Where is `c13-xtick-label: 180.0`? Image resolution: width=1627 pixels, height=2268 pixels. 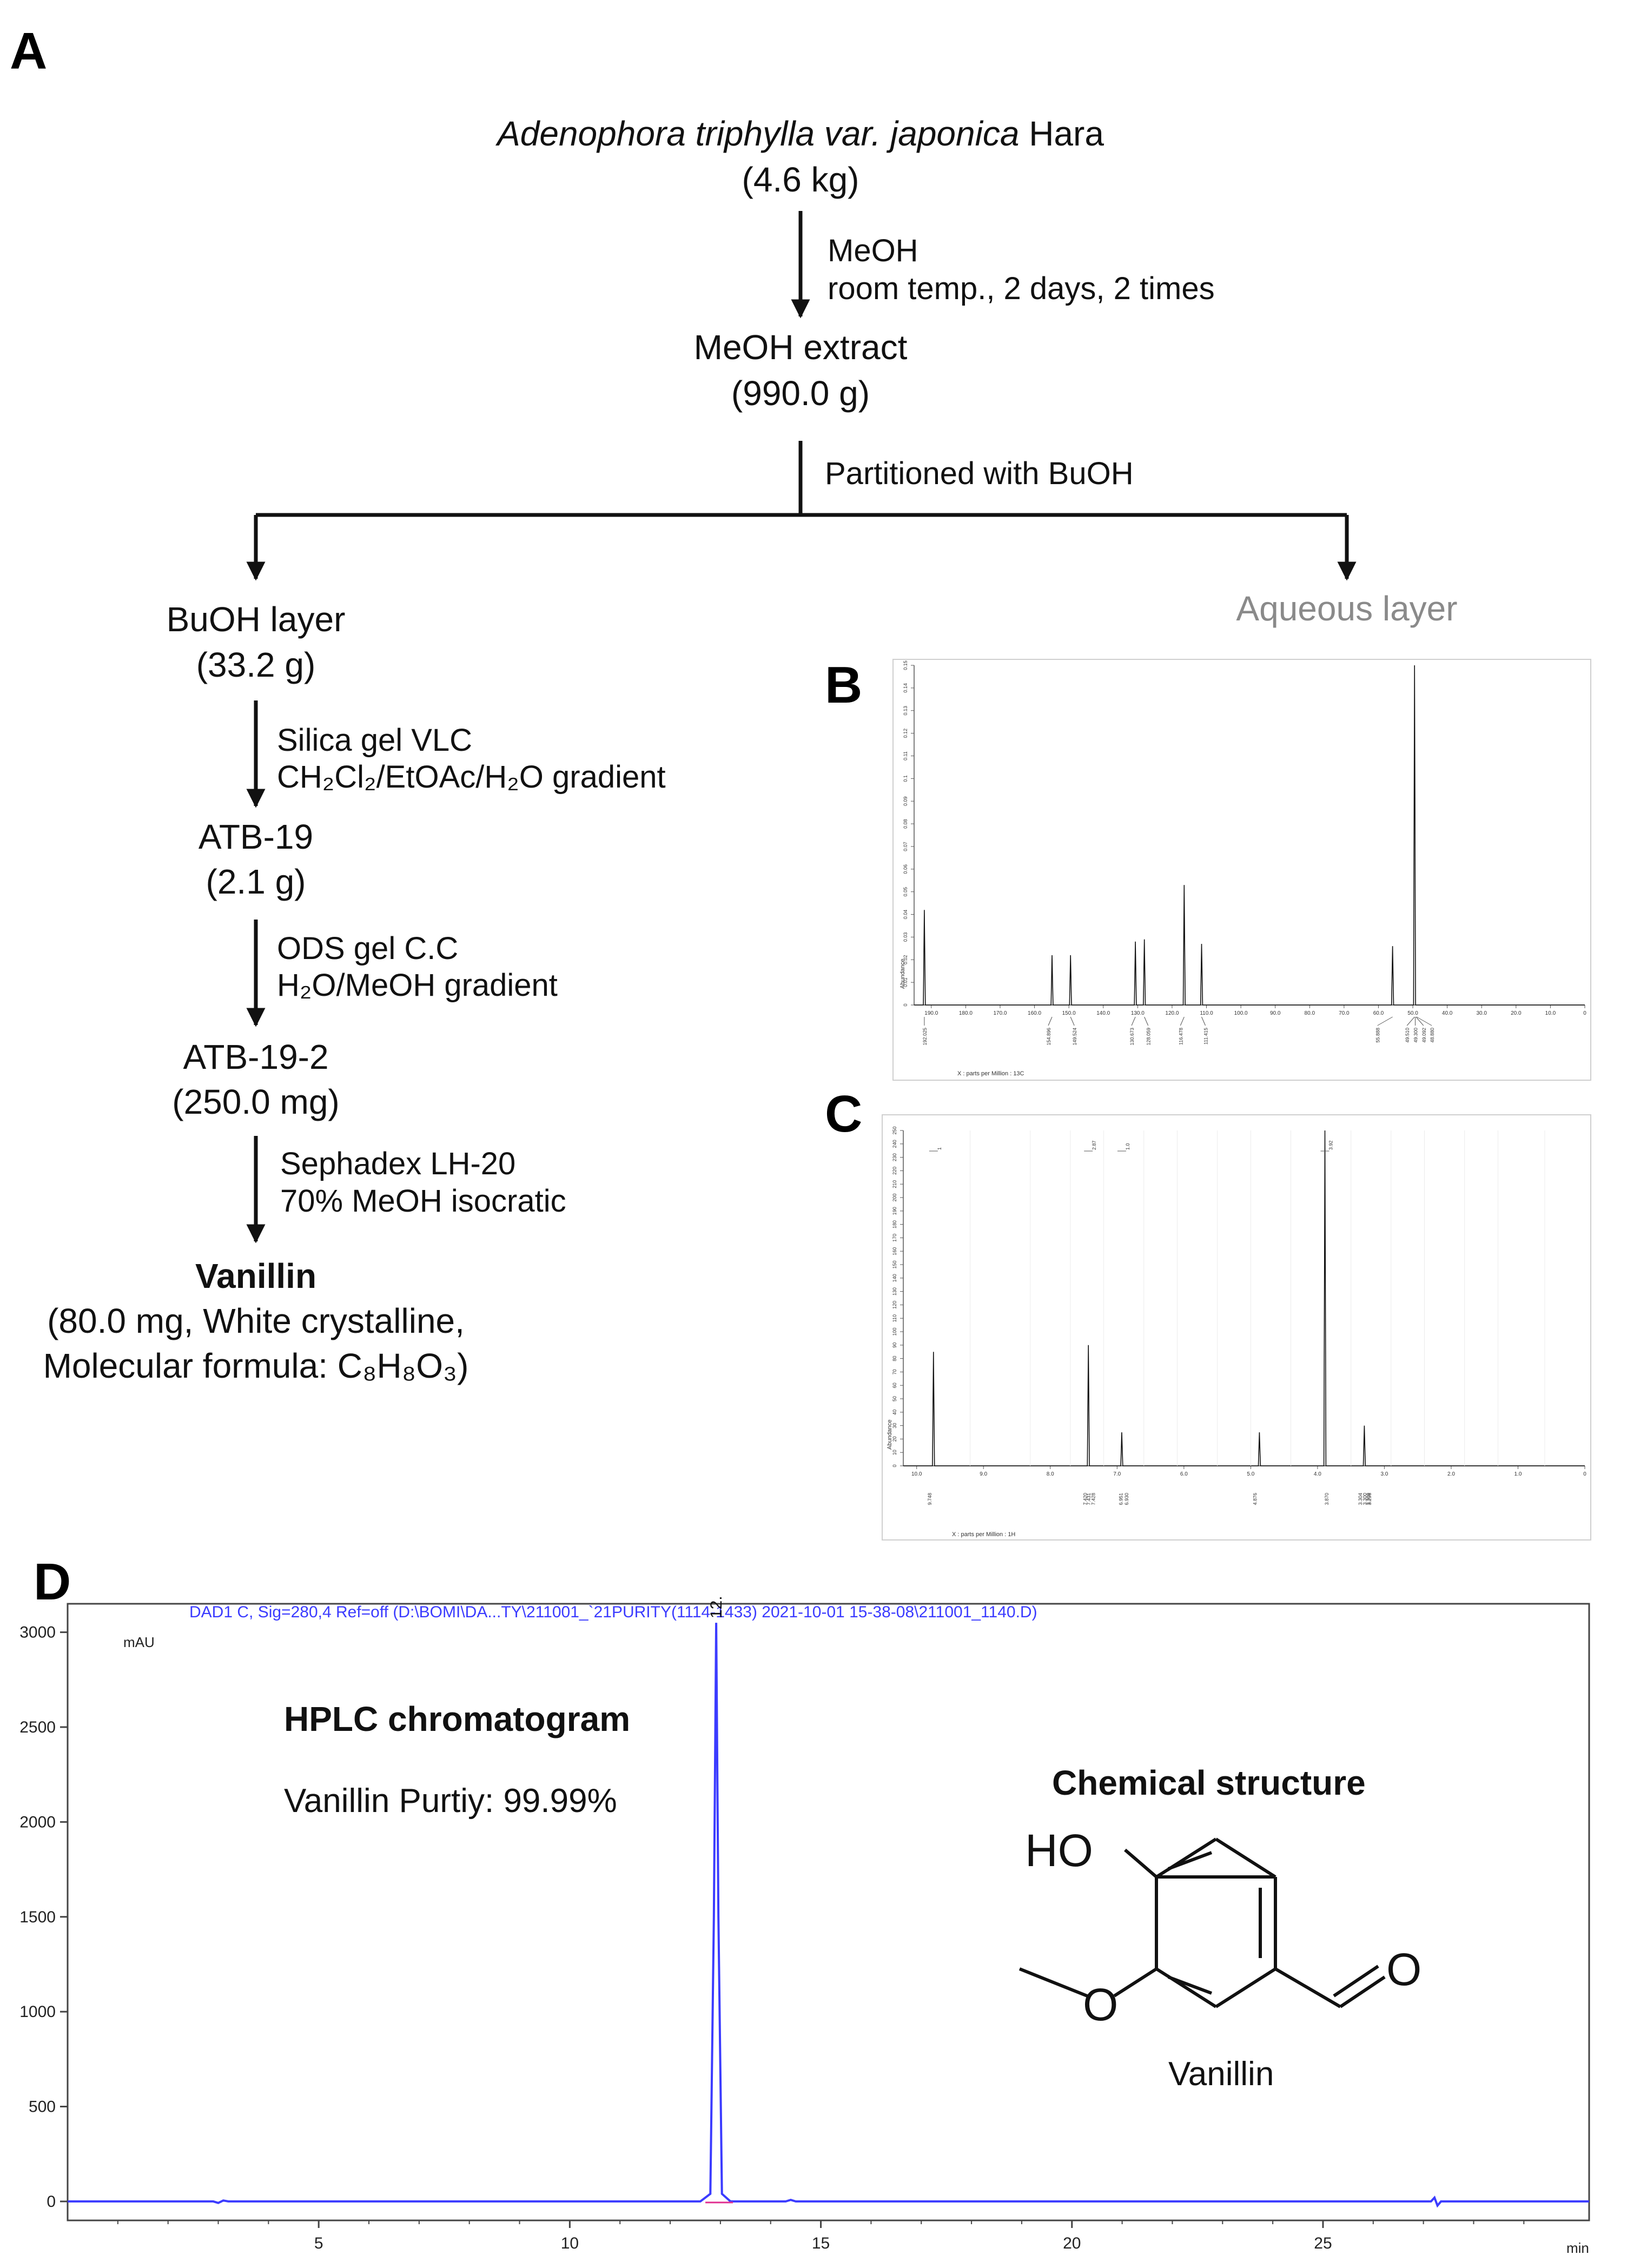
c13-xtick-label: 180.0 is located at coordinates (966, 1013).